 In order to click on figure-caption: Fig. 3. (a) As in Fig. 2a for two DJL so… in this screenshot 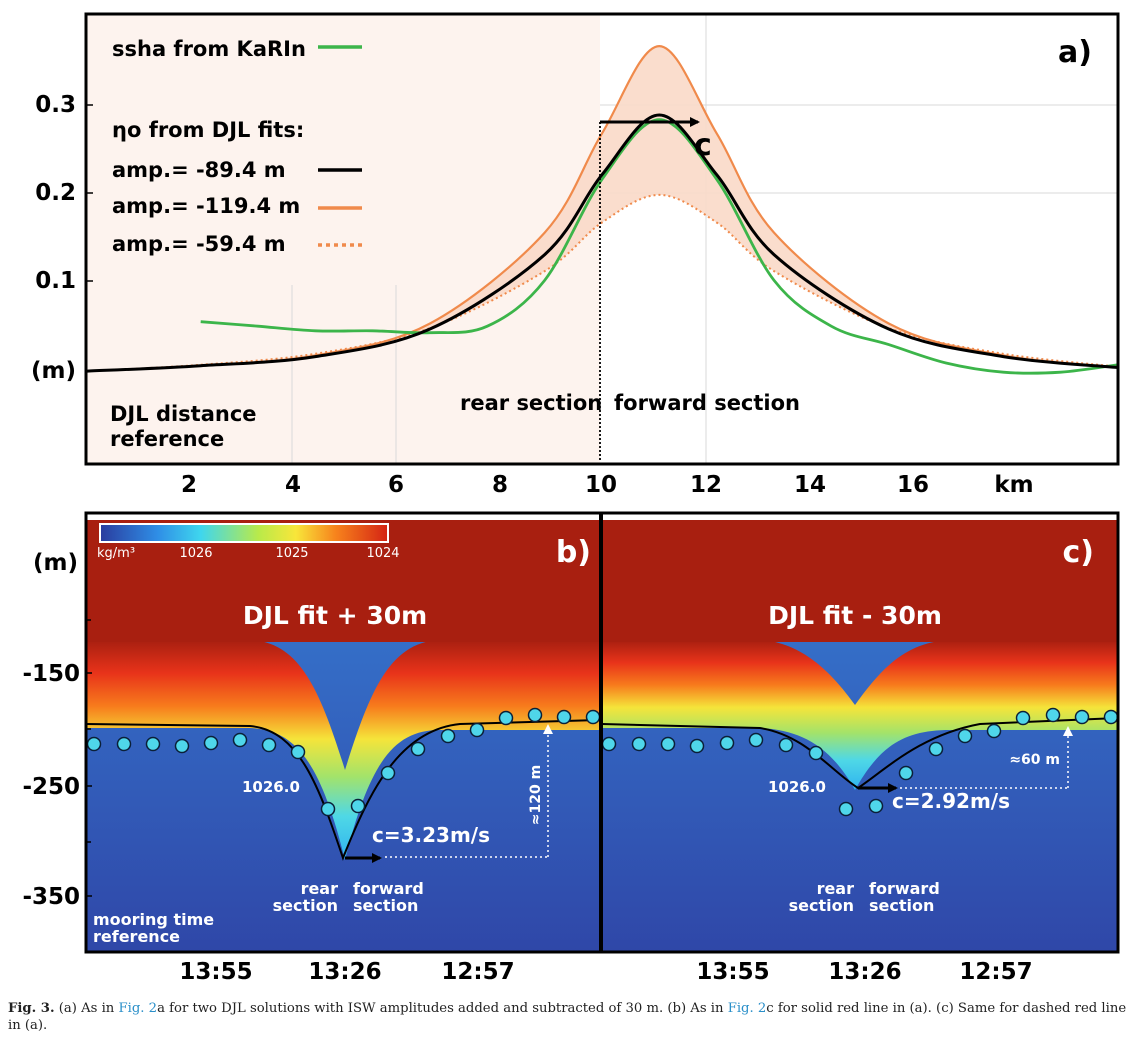, I will do `click(573, 1017)`.